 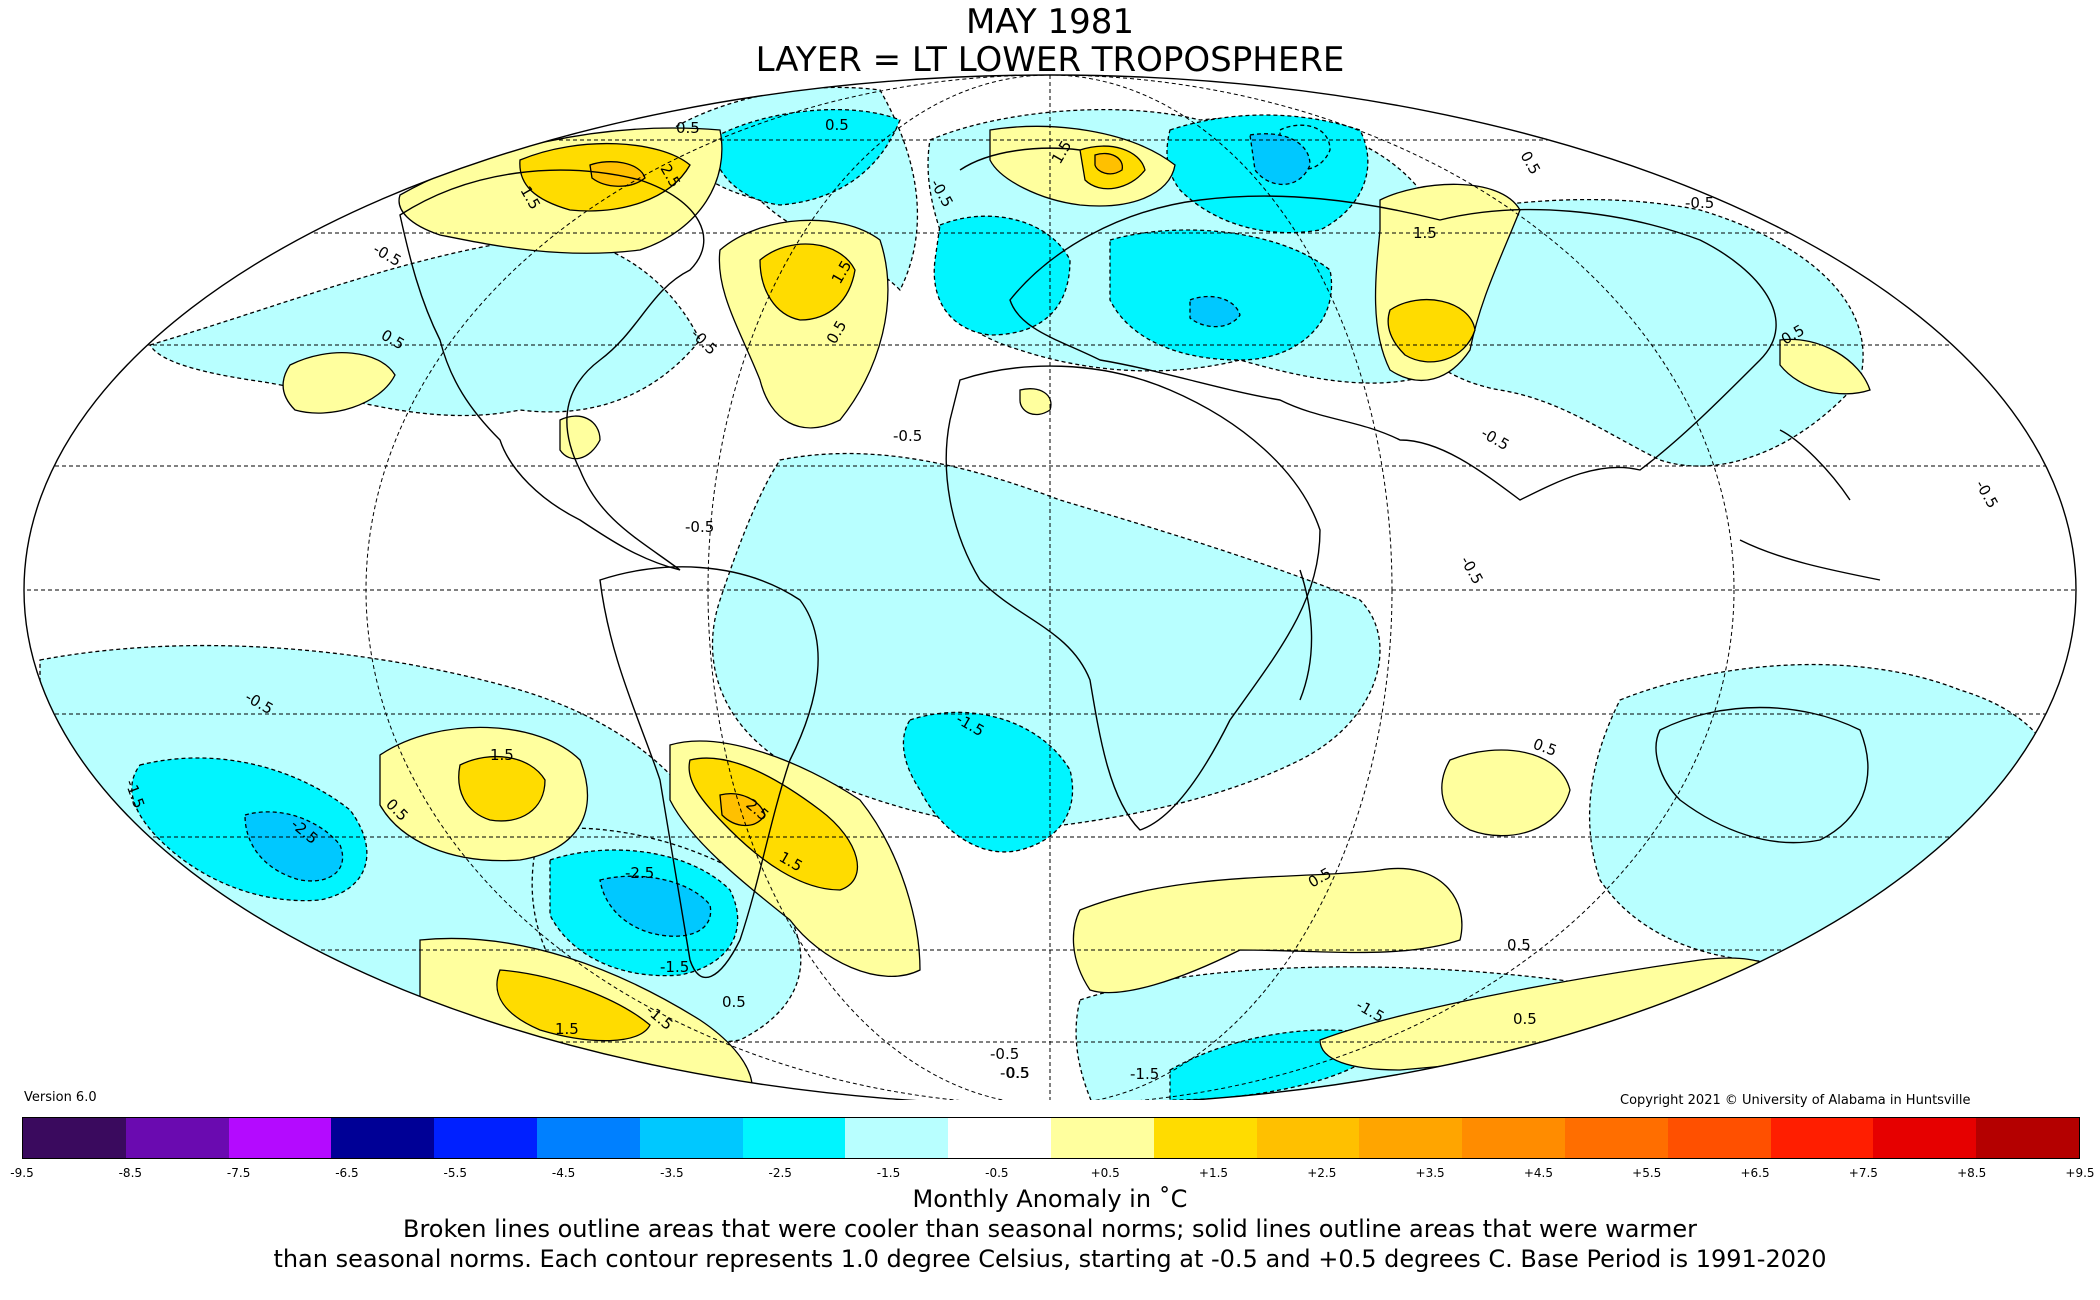 What do you see at coordinates (997, 1173) in the screenshot?
I see `colorbar-tick-label: -0.5` at bounding box center [997, 1173].